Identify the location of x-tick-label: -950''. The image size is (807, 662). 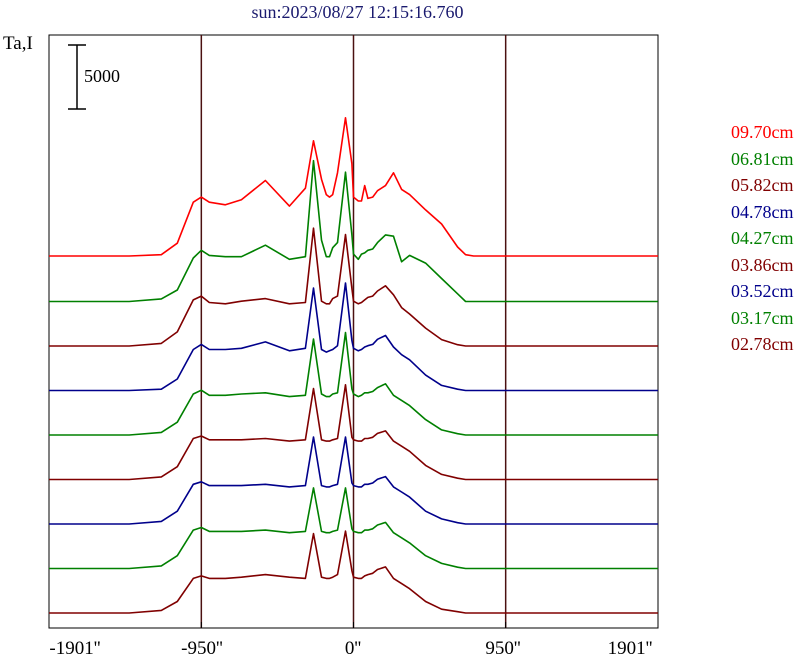
(202, 648).